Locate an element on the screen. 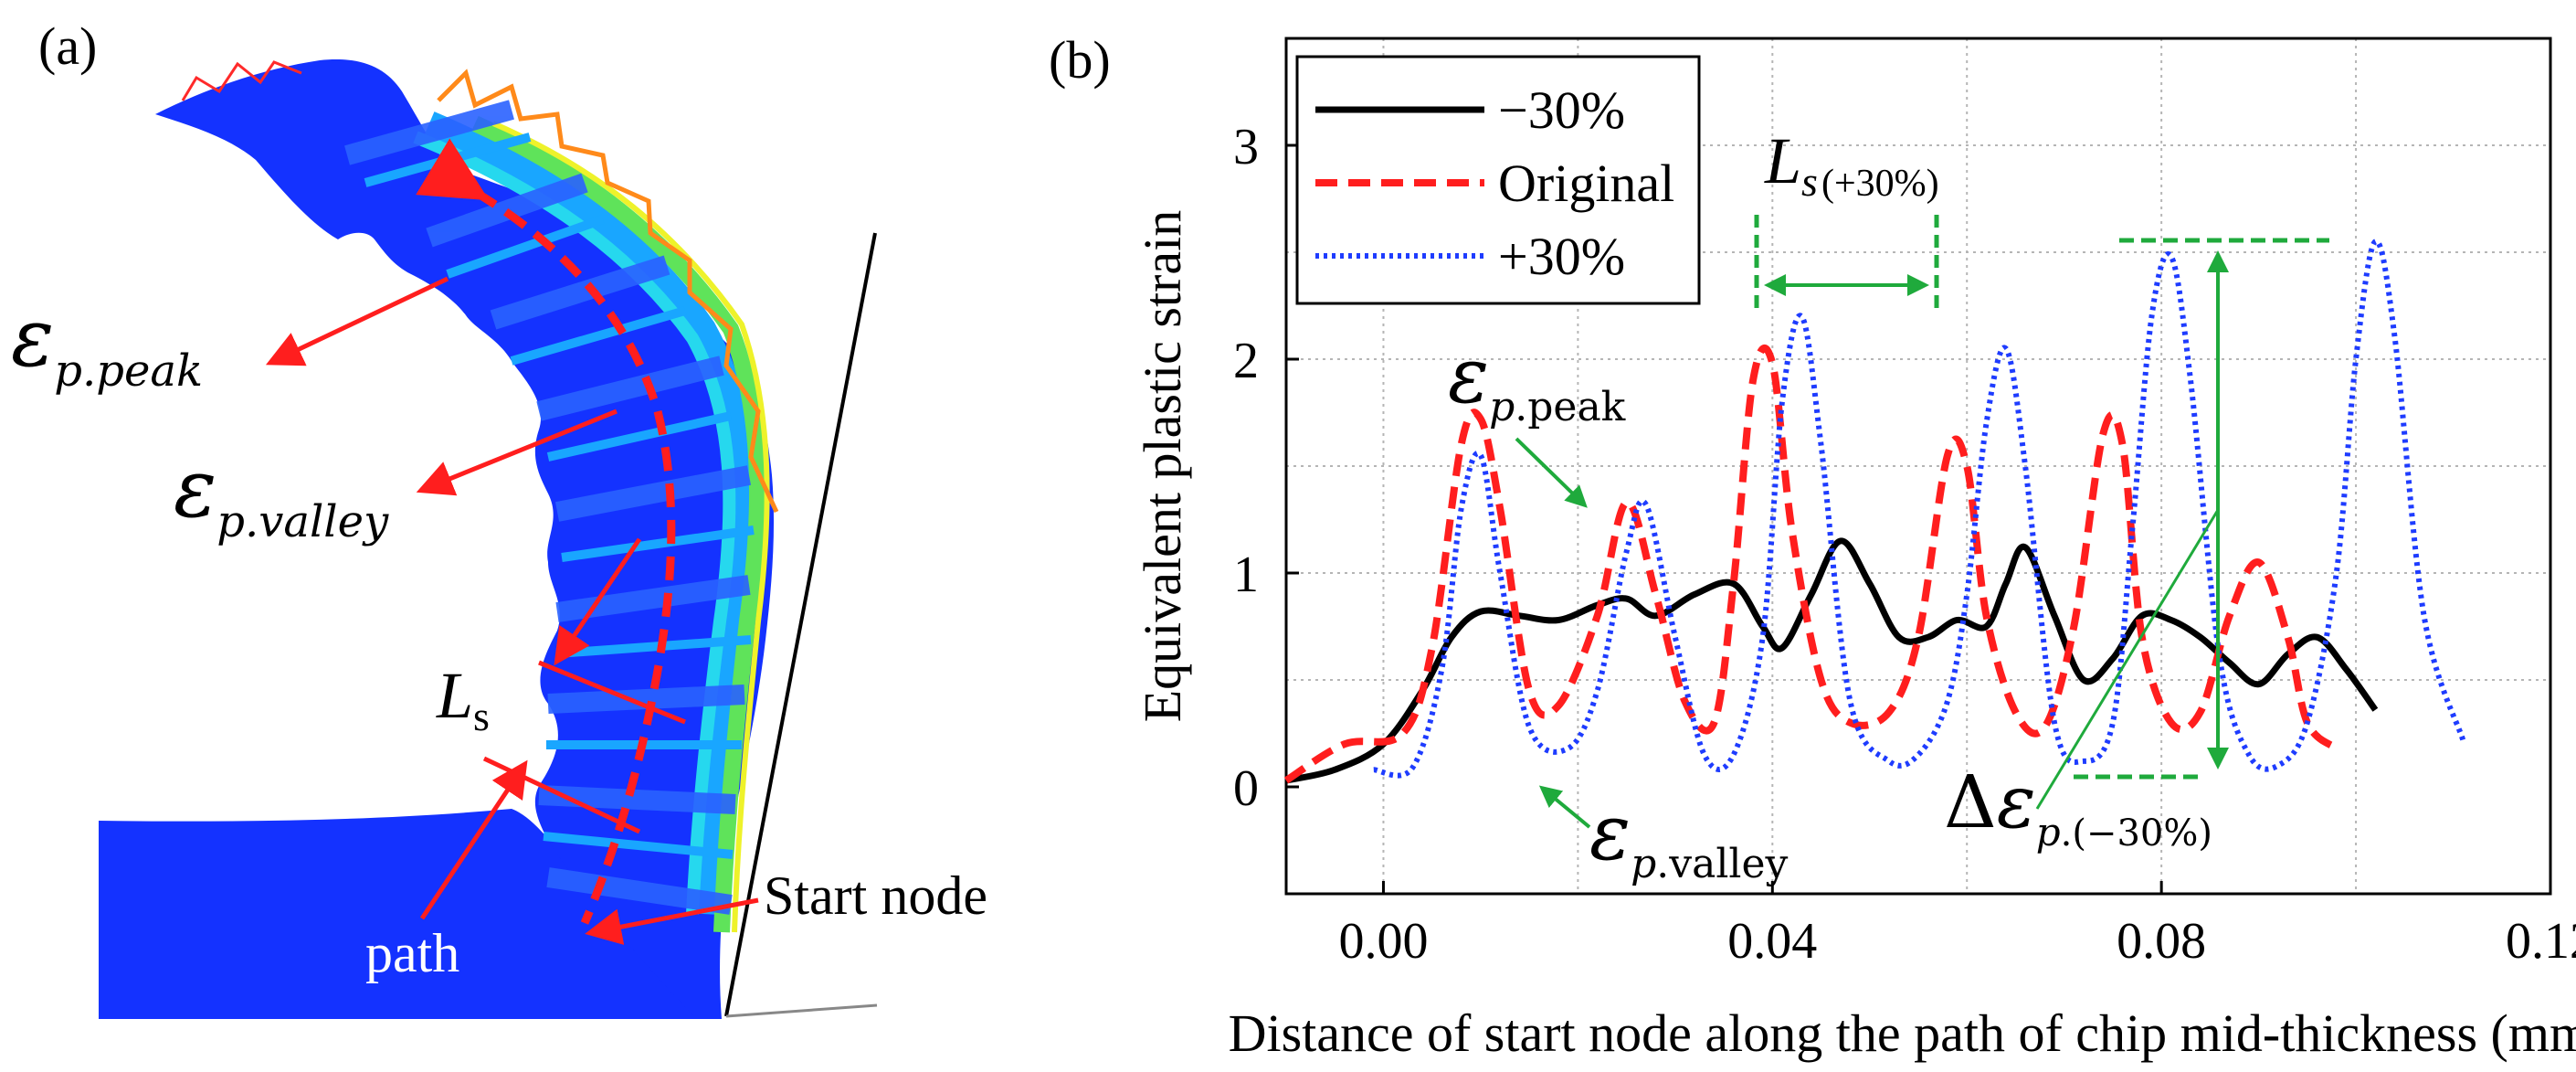 This screenshot has width=2576, height=1072. eps-valley-b-label: εp.valley is located at coordinates (1689, 837).